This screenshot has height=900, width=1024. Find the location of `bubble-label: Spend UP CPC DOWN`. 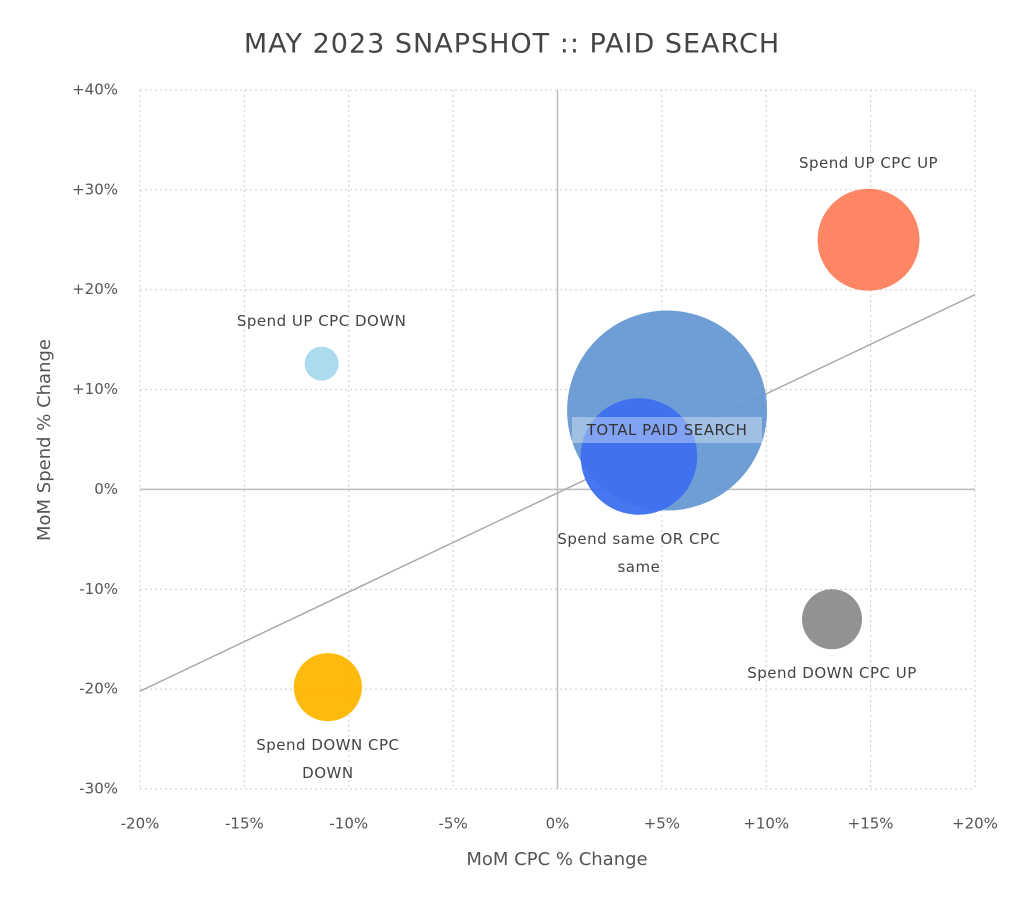

bubble-label: Spend UP CPC DOWN is located at coordinates (321, 320).